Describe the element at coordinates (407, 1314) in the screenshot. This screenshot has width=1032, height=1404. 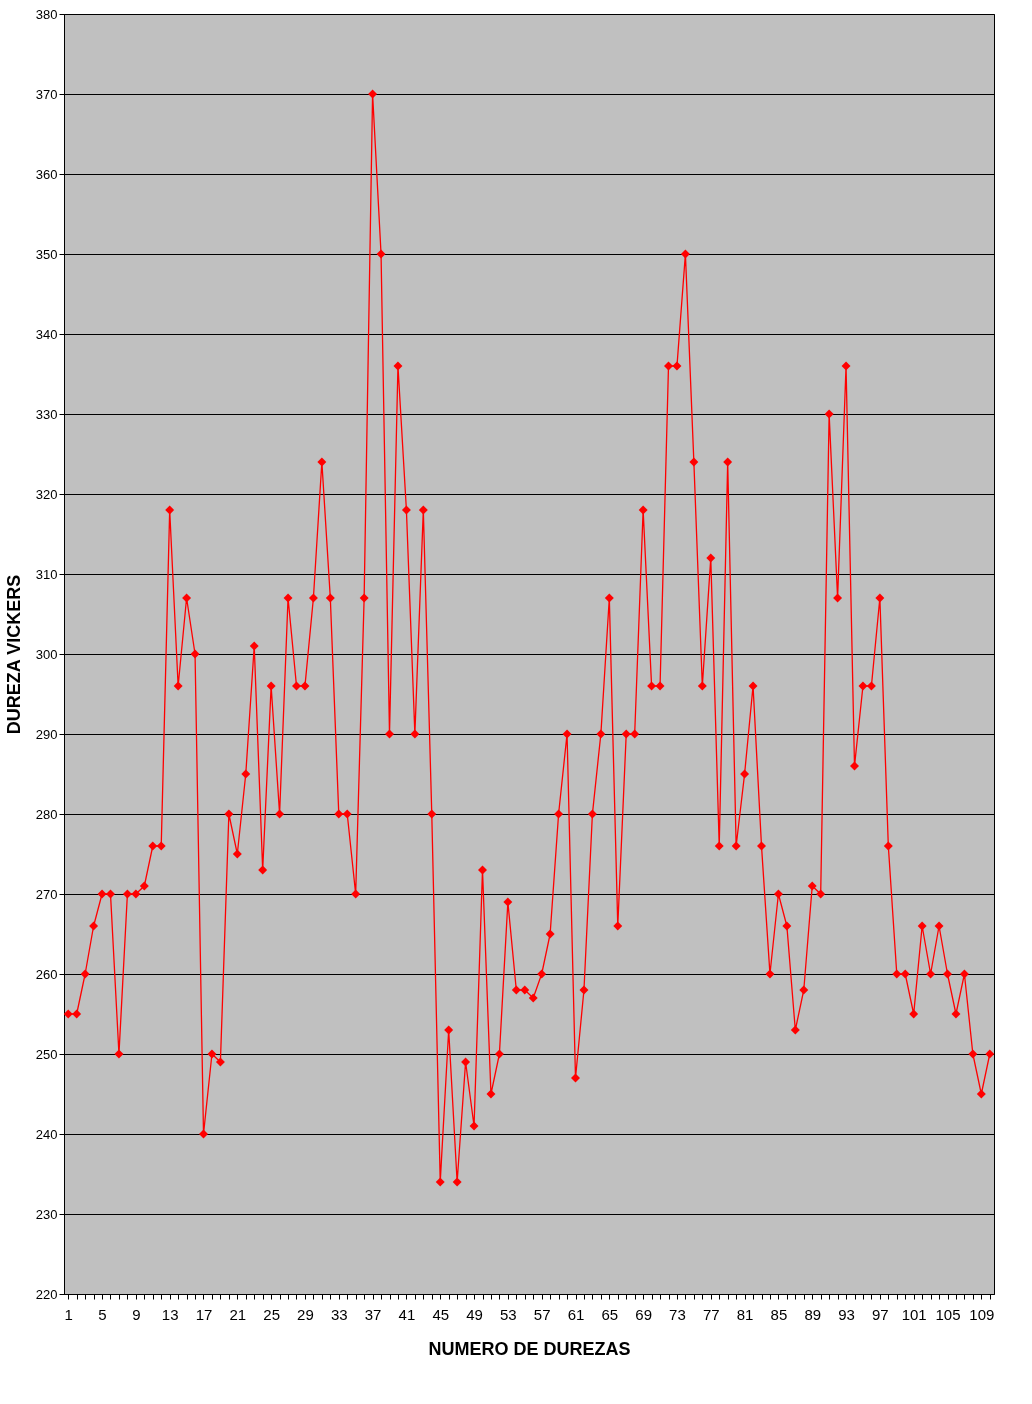
I see `x-tick-label: 41` at that location.